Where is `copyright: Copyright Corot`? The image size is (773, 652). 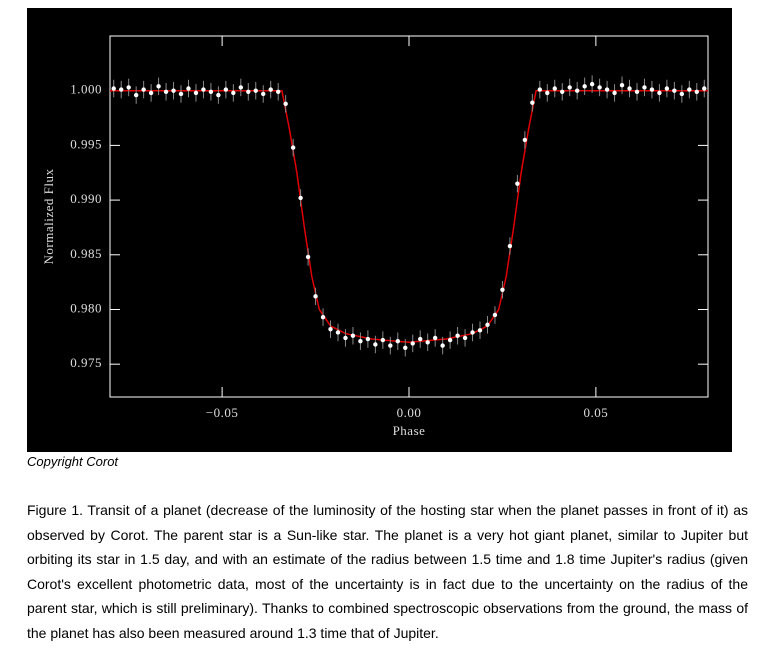
copyright: Copyright Corot is located at coordinates (73, 461).